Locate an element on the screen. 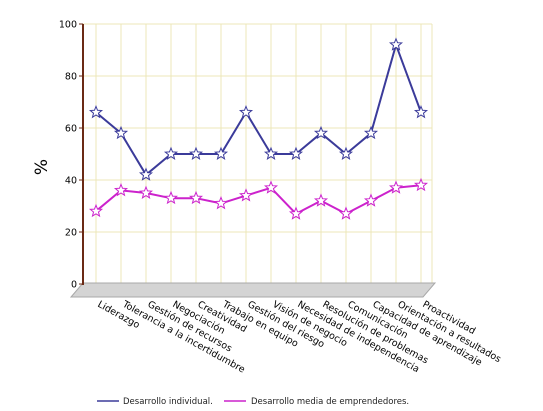  chart-floor is located at coordinates (253, 290).